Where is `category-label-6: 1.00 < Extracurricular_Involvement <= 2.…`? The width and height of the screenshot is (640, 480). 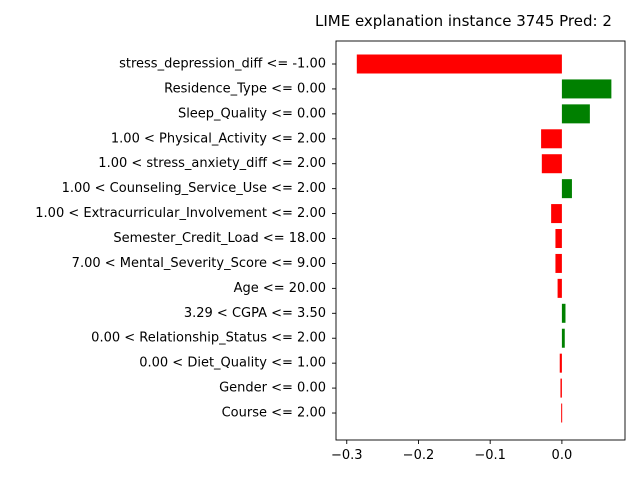 category-label-6: 1.00 < Extracurricular_Involvement <= 2.… is located at coordinates (180, 213).